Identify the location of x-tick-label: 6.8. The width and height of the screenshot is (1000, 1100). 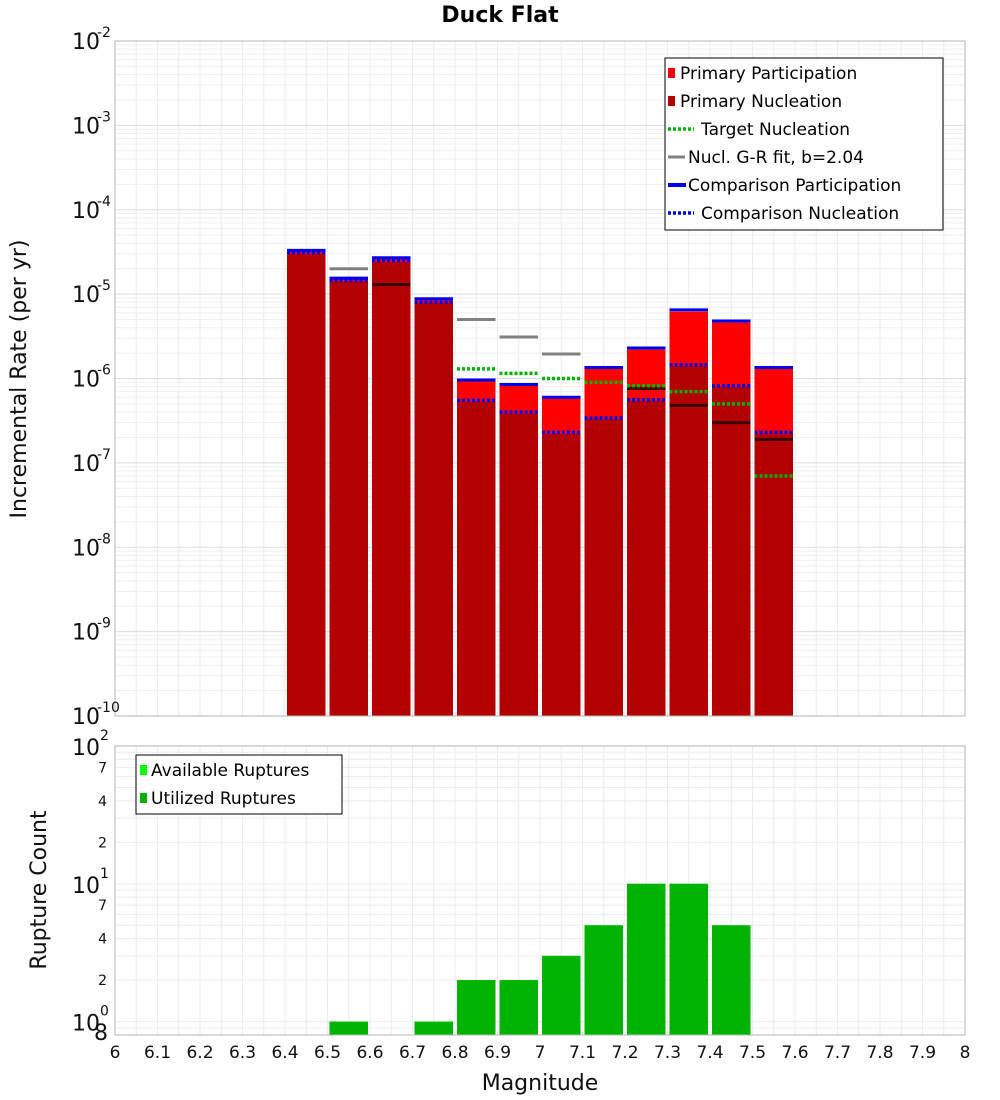
(454, 1053).